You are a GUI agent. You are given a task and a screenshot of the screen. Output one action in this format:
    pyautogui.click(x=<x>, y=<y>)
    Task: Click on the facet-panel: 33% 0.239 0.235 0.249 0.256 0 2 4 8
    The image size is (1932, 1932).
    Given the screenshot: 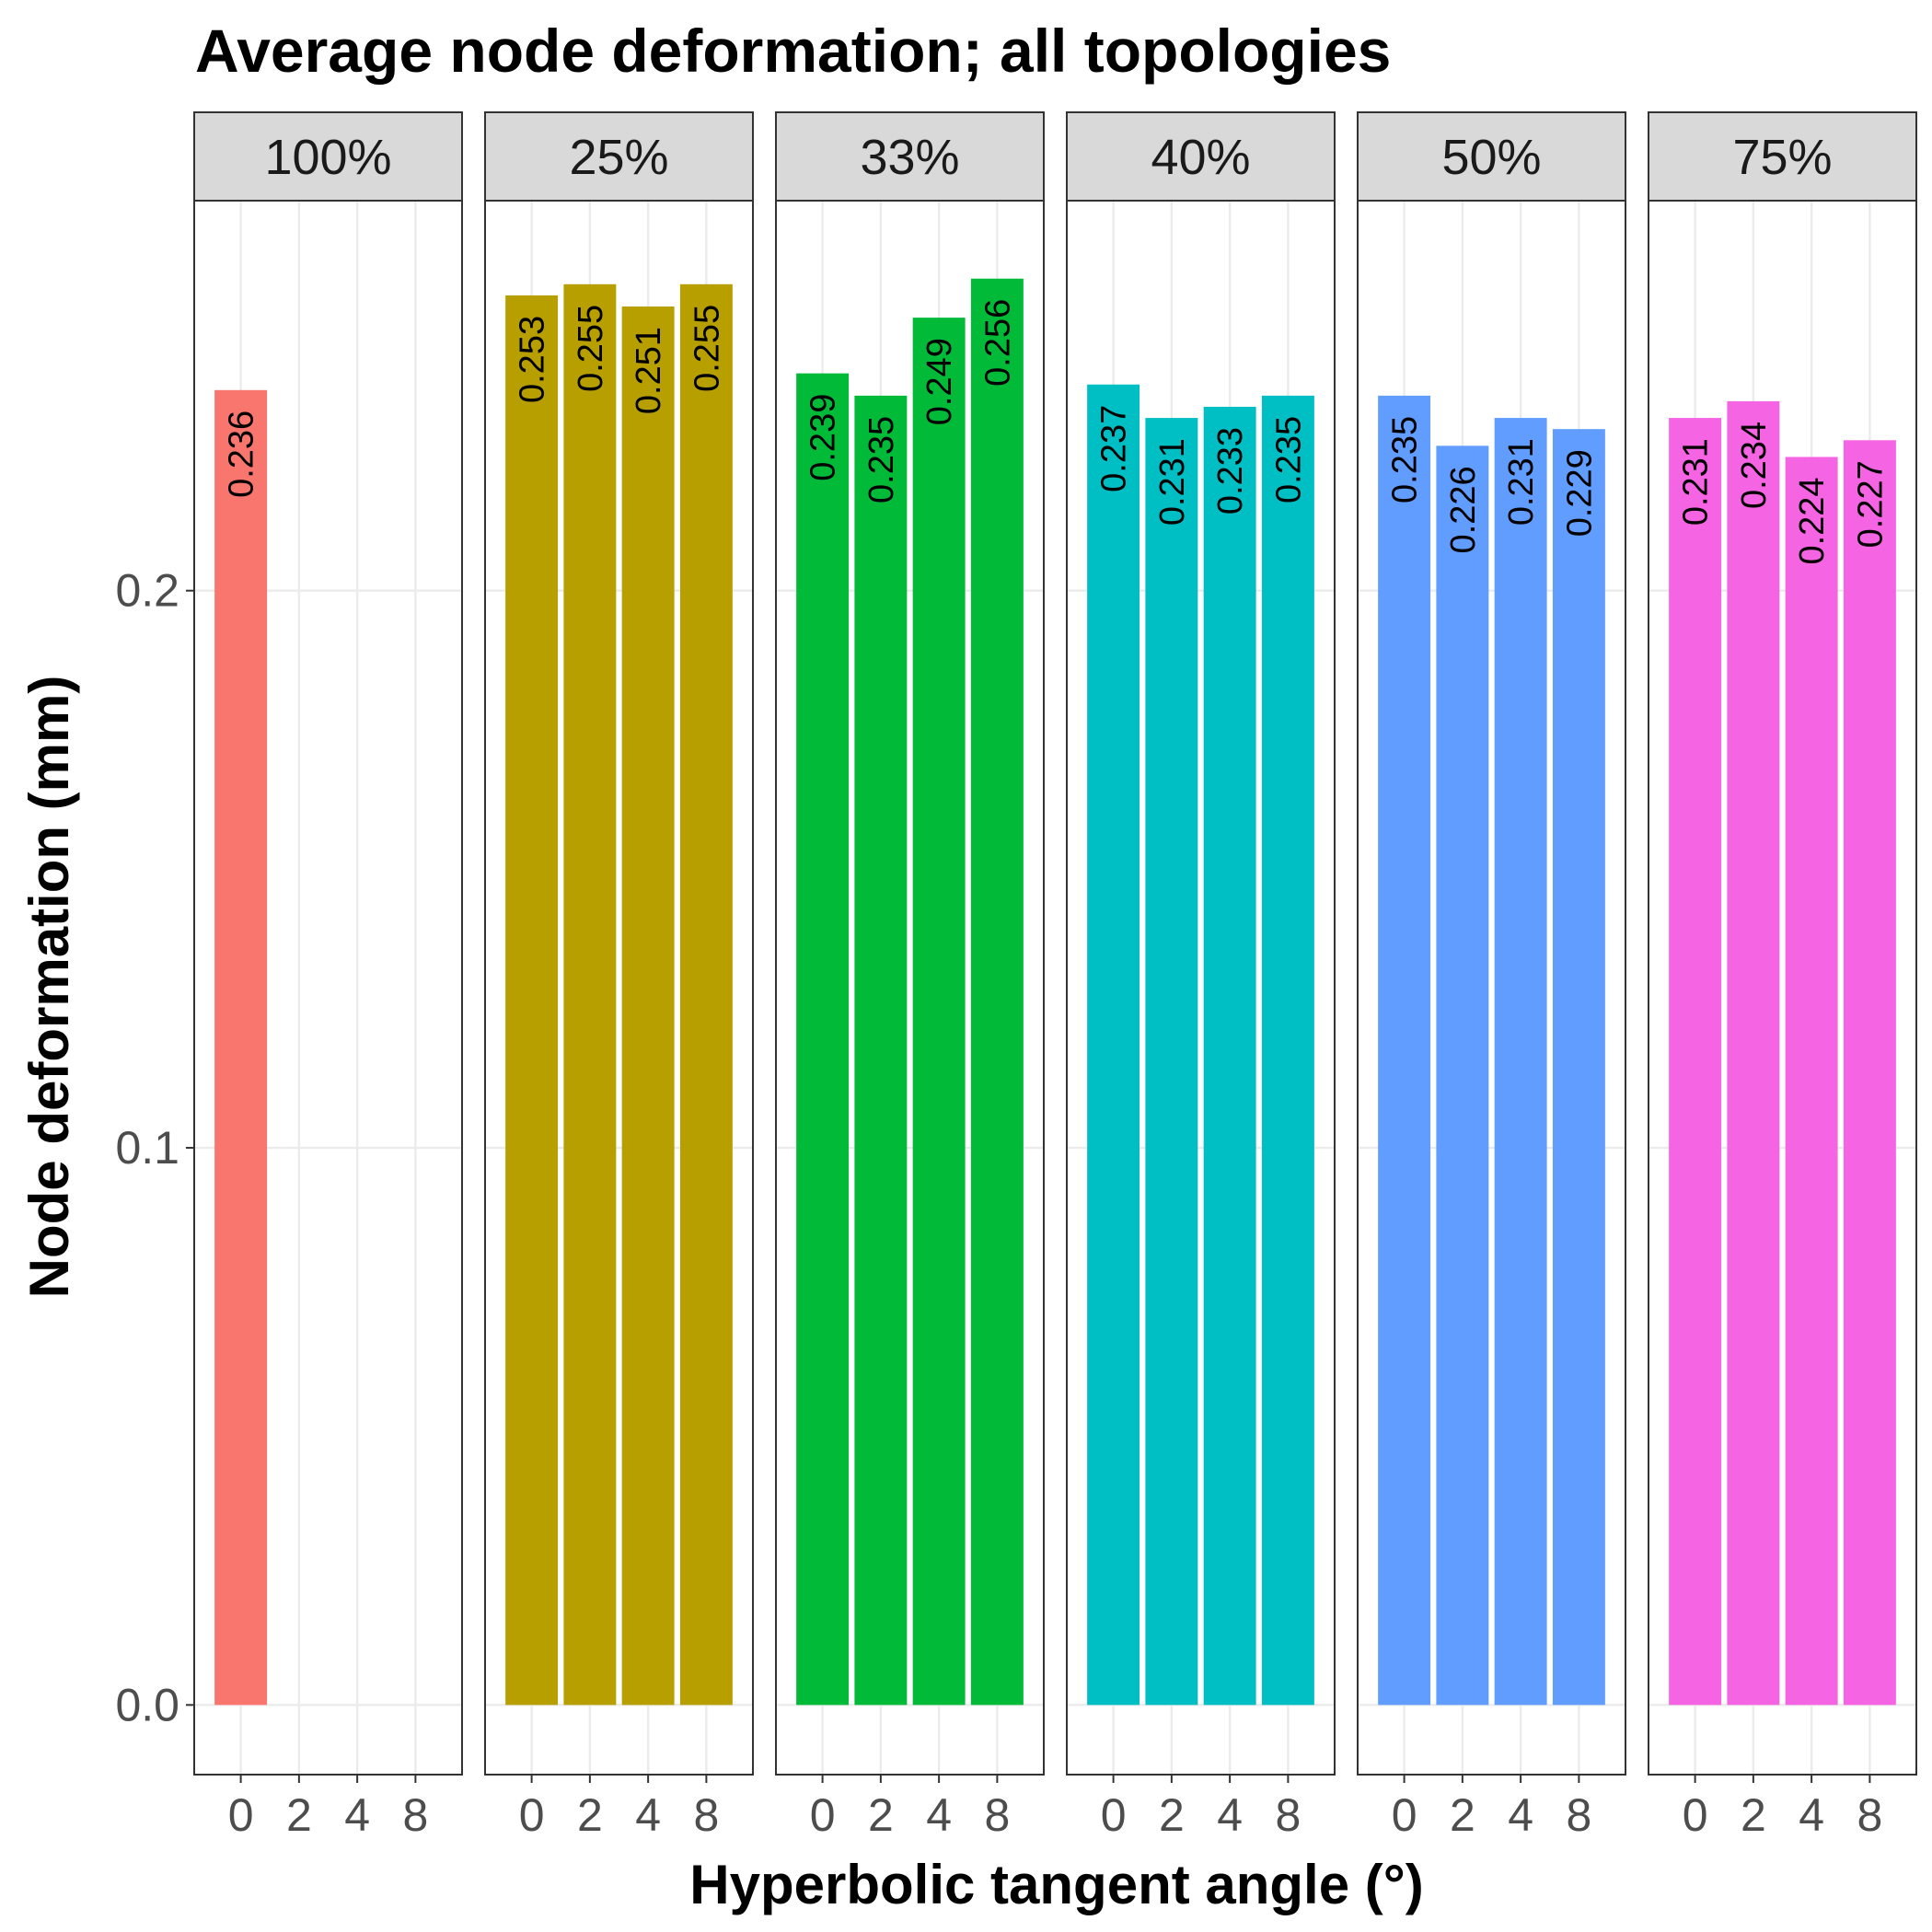 What is the action you would take?
    pyautogui.click(x=910, y=976)
    